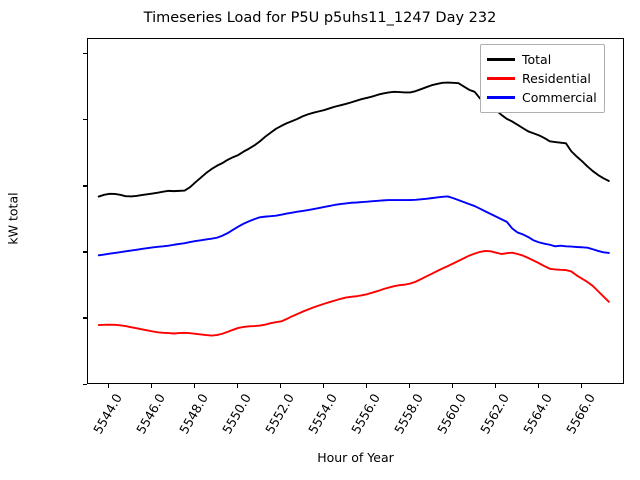 The image size is (640, 480). What do you see at coordinates (537, 59) in the screenshot?
I see `legend-item-label: Total` at bounding box center [537, 59].